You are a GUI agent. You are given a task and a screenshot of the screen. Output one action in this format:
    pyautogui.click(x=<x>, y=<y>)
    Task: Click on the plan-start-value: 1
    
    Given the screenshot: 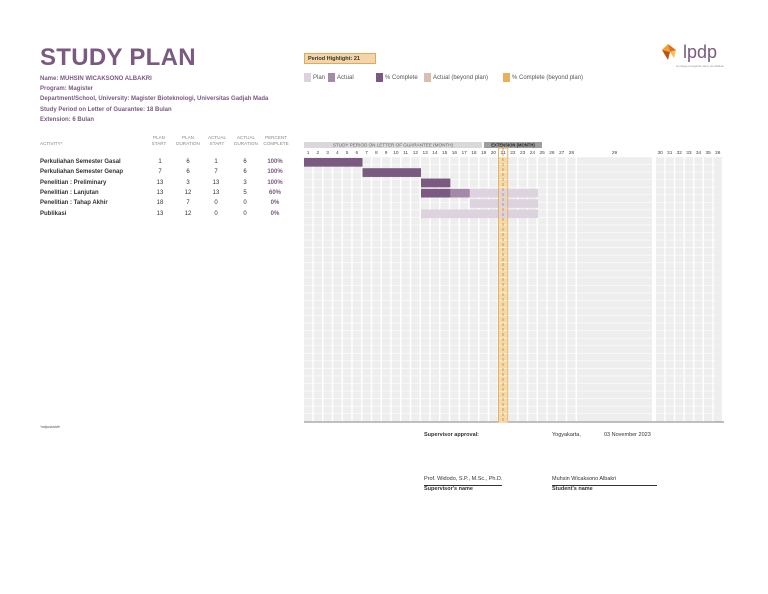 What is the action you would take?
    pyautogui.click(x=160, y=162)
    